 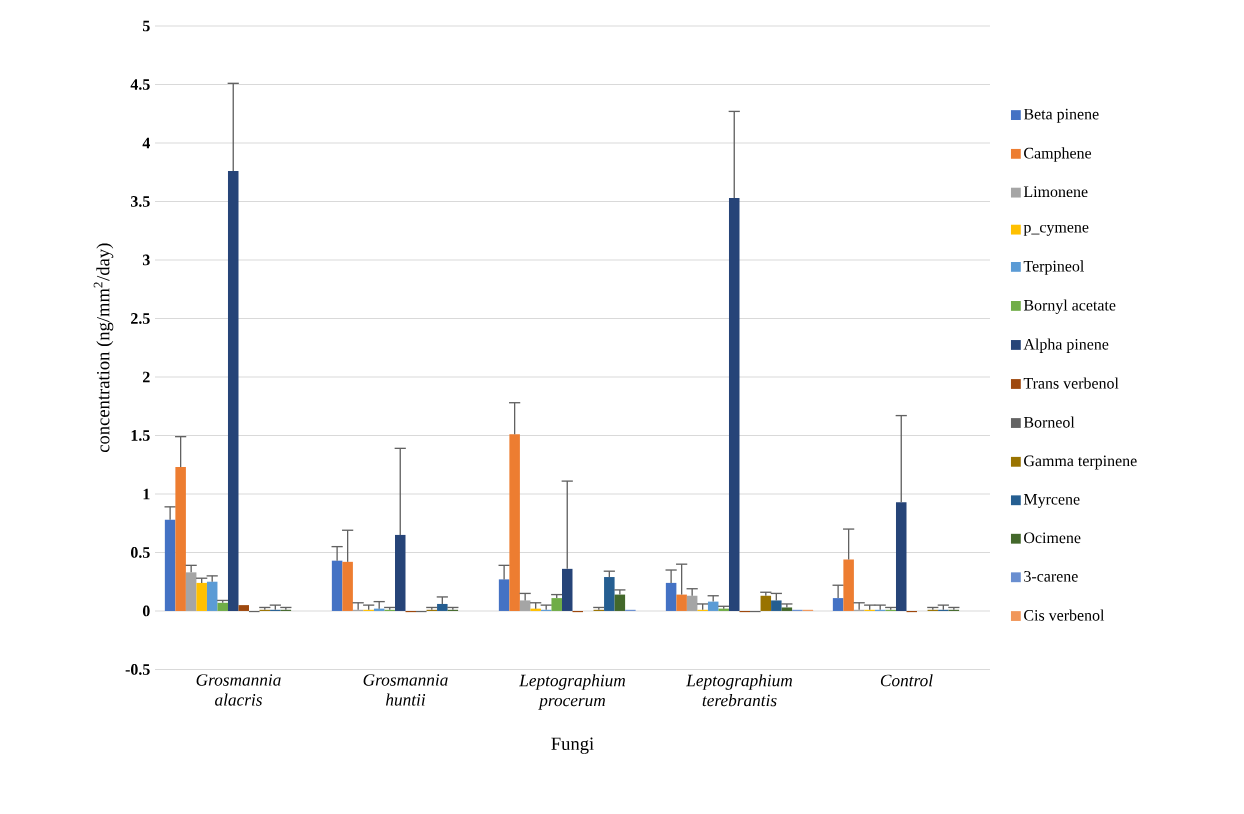 What do you see at coordinates (146, 26) in the screenshot?
I see `y-tick-label: 5` at bounding box center [146, 26].